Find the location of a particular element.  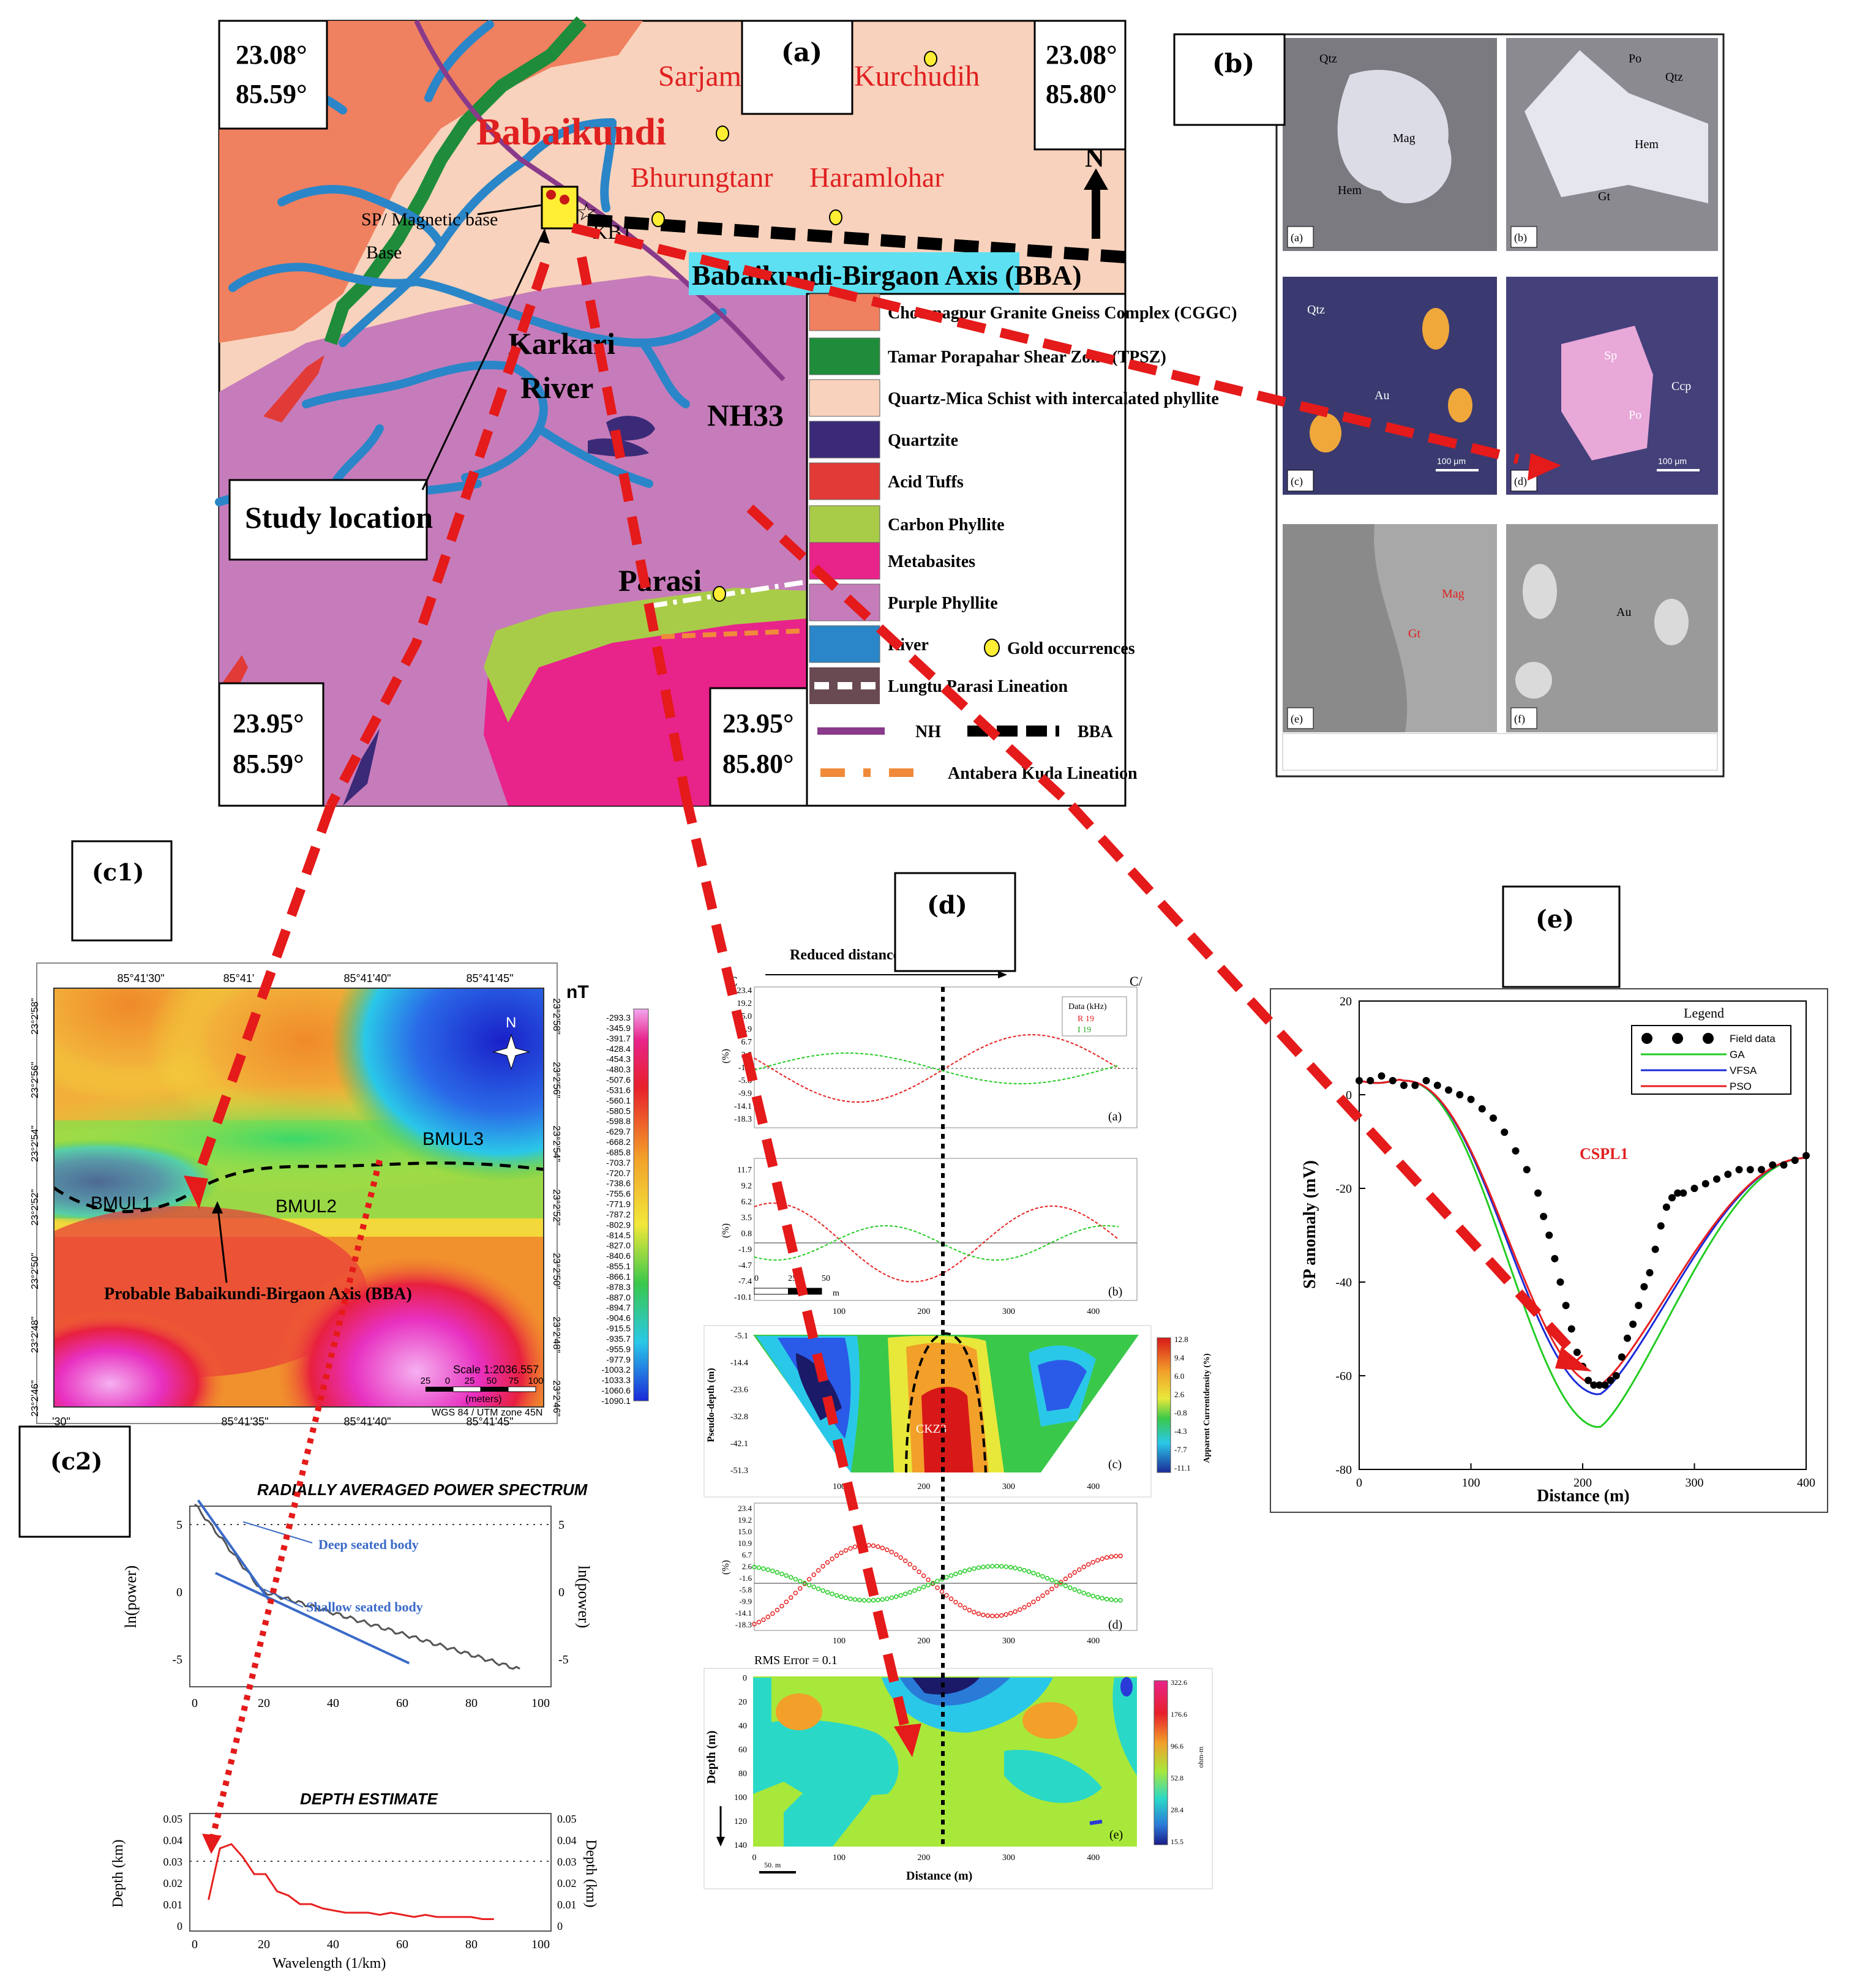

sp-ylabel: SP anomaly (mV) is located at coordinates (1310, 1224).